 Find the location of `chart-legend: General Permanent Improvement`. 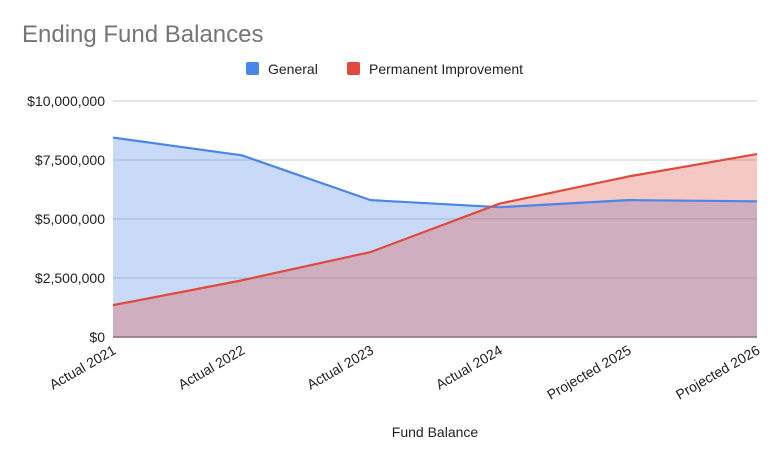

chart-legend: General Permanent Improvement is located at coordinates (384, 69).